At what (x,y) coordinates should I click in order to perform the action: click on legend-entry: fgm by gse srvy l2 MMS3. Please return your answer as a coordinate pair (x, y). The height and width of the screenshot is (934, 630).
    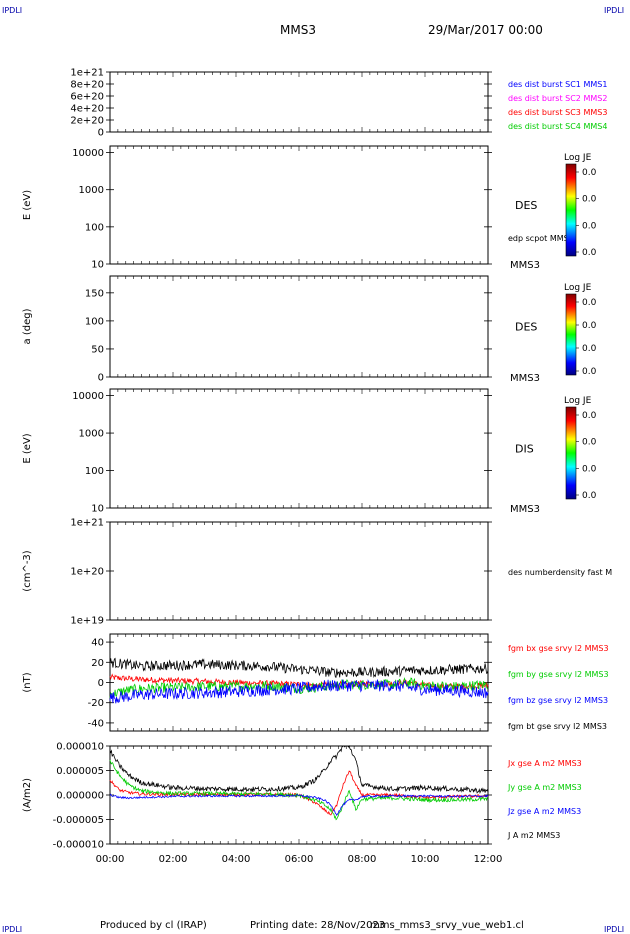
    Looking at the image, I should click on (558, 674).